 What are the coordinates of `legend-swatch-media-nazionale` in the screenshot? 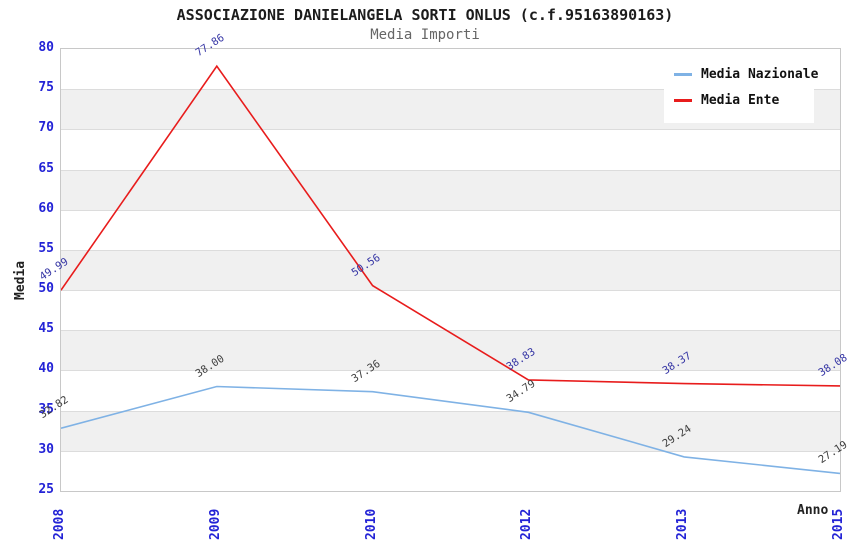 It's located at (683, 74).